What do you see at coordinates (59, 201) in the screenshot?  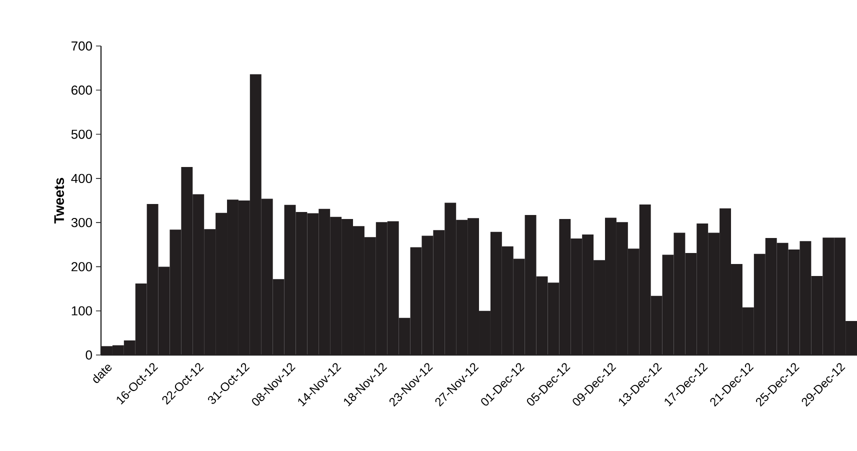 I see `y-axis-title: Tweets` at bounding box center [59, 201].